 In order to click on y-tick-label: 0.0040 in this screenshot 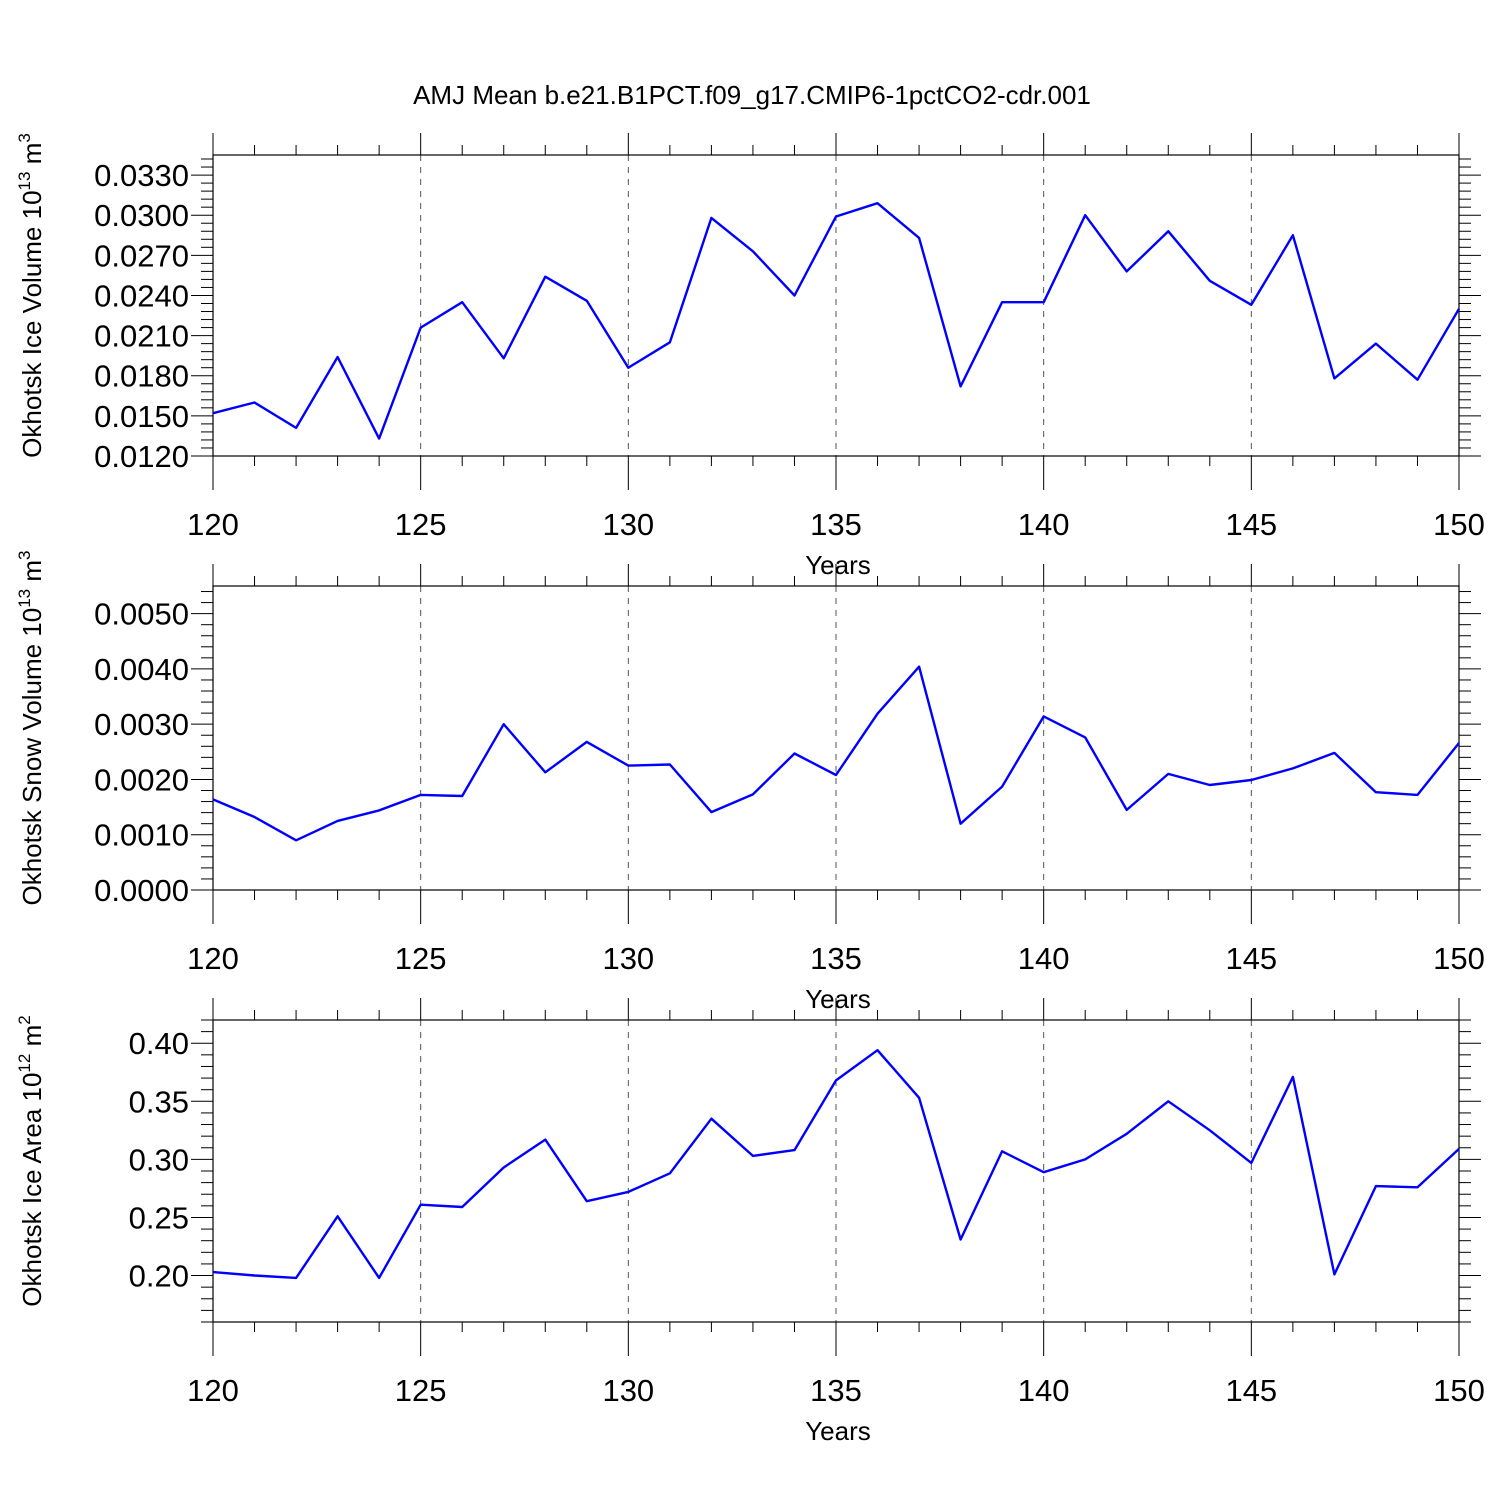, I will do `click(141, 669)`.